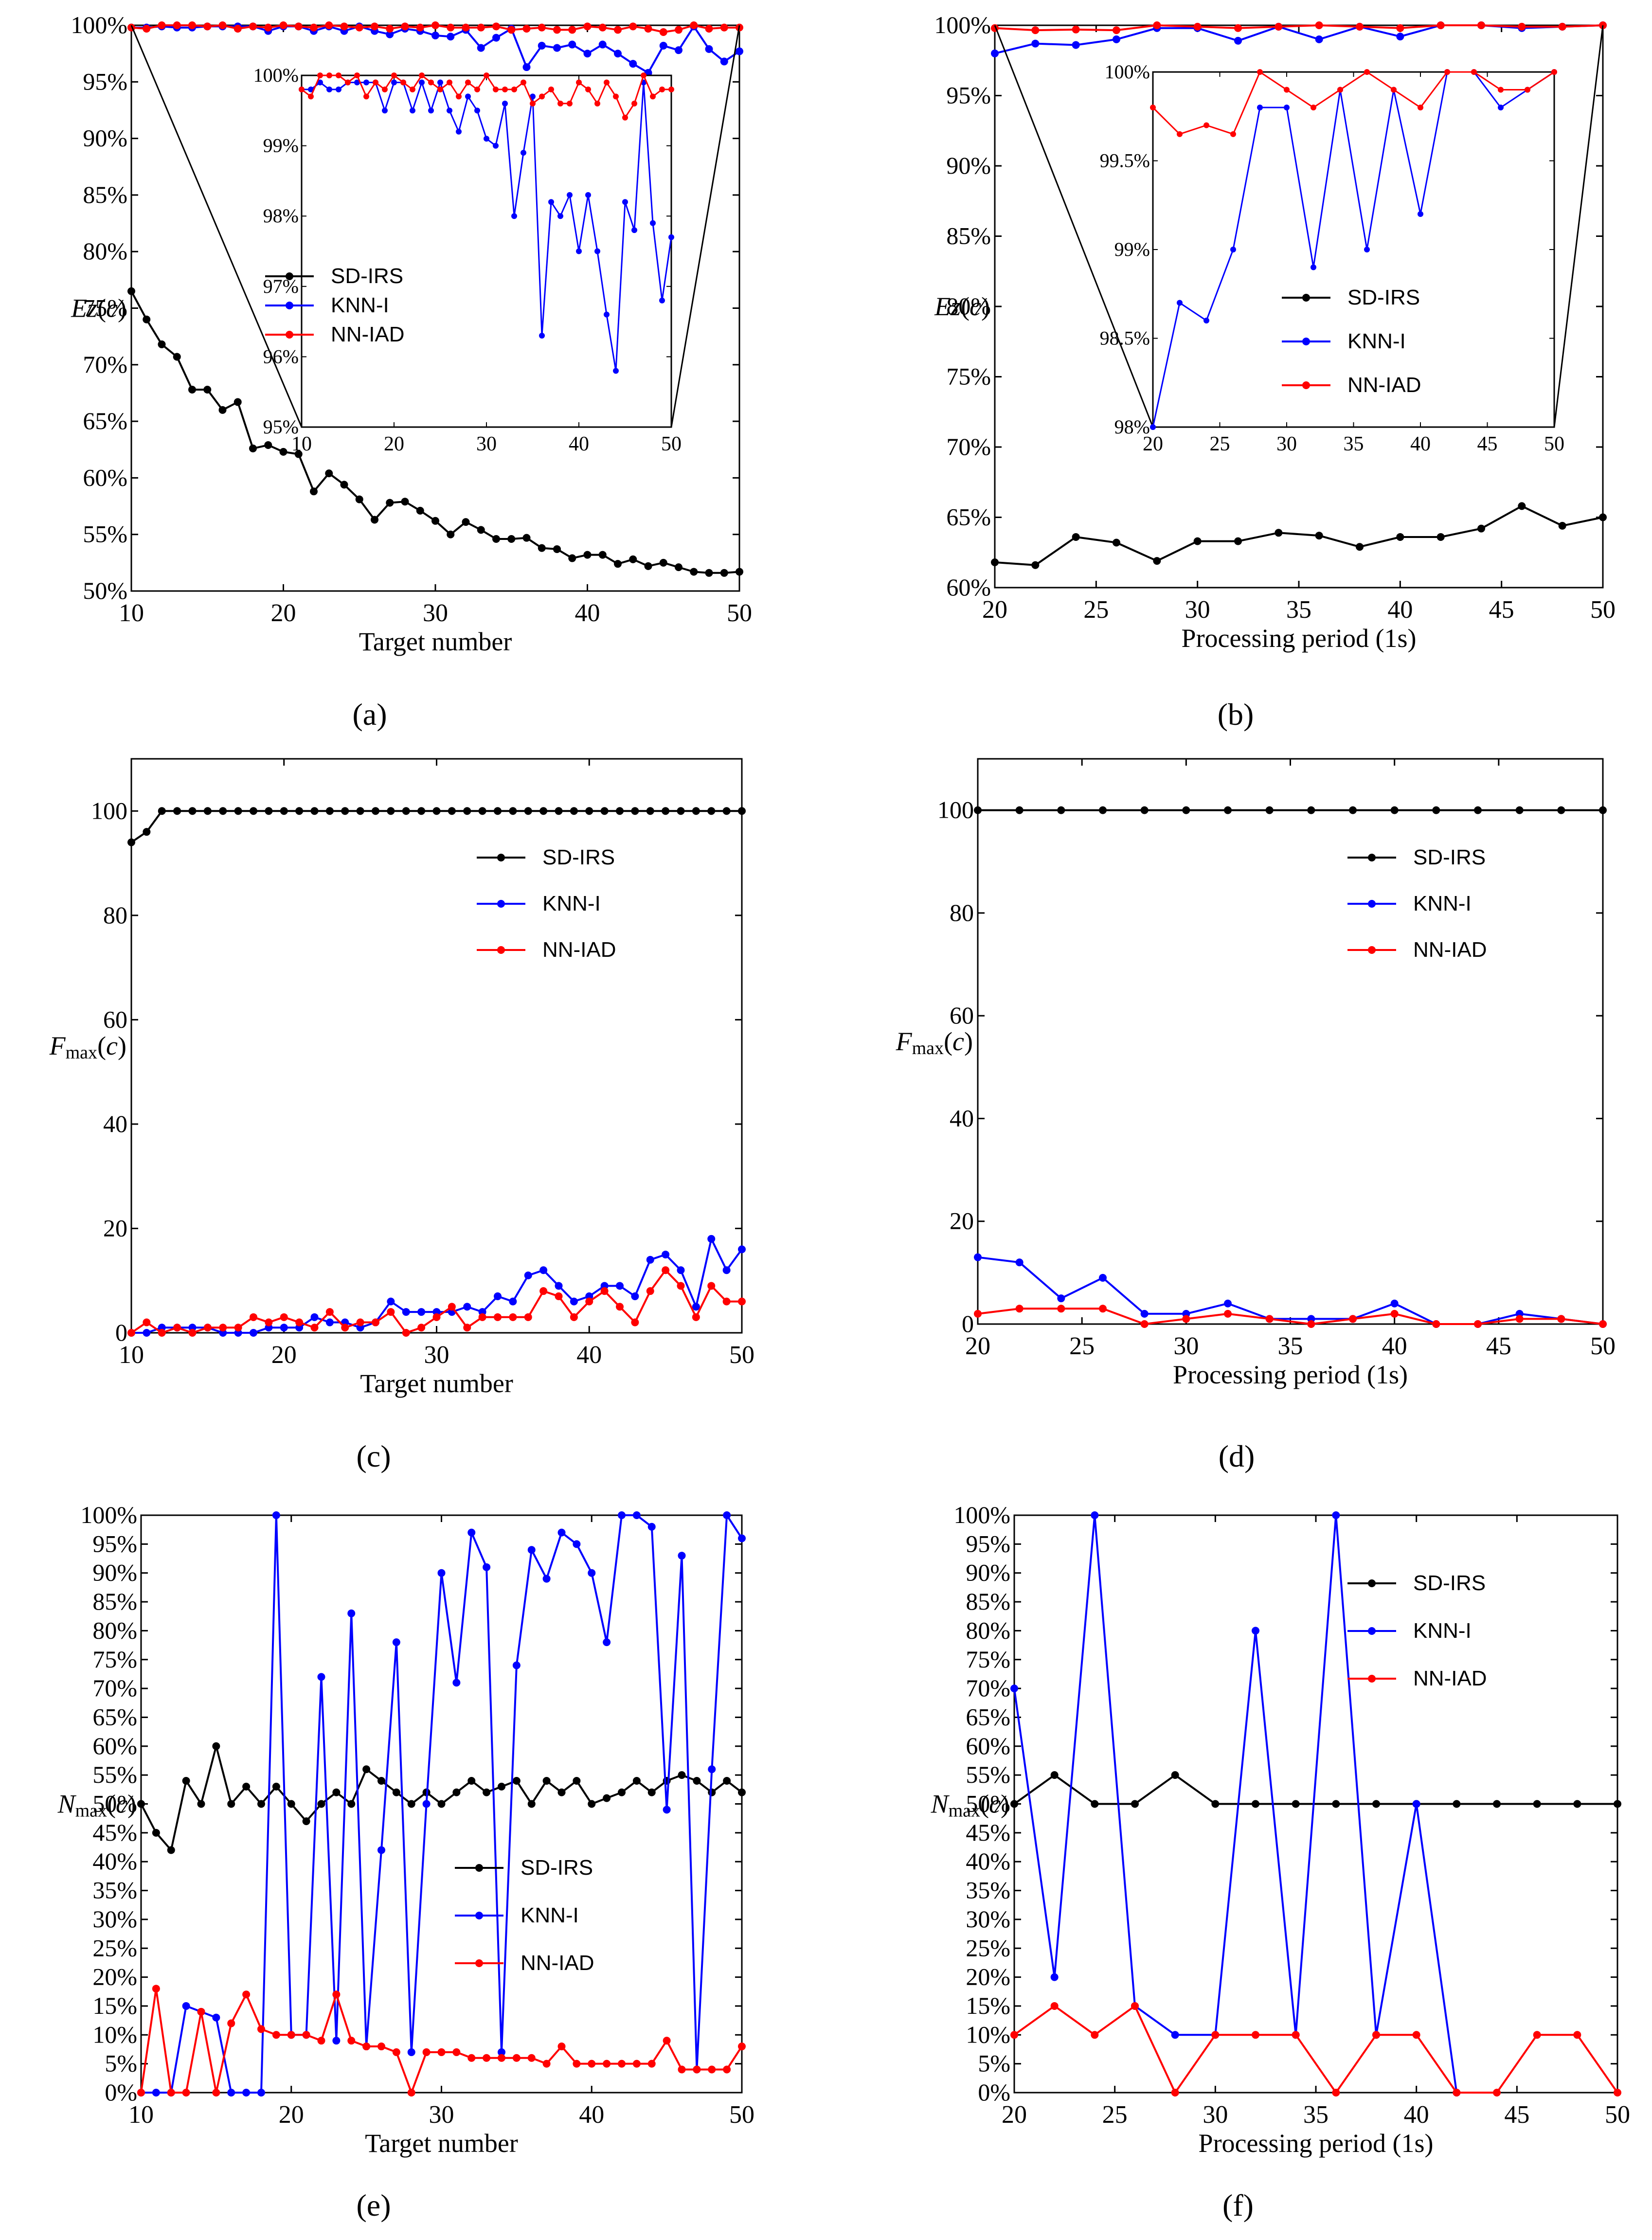 The width and height of the screenshot is (1652, 2240). Describe the element at coordinates (369, 715) in the screenshot. I see `panel-caption: (a)` at that location.